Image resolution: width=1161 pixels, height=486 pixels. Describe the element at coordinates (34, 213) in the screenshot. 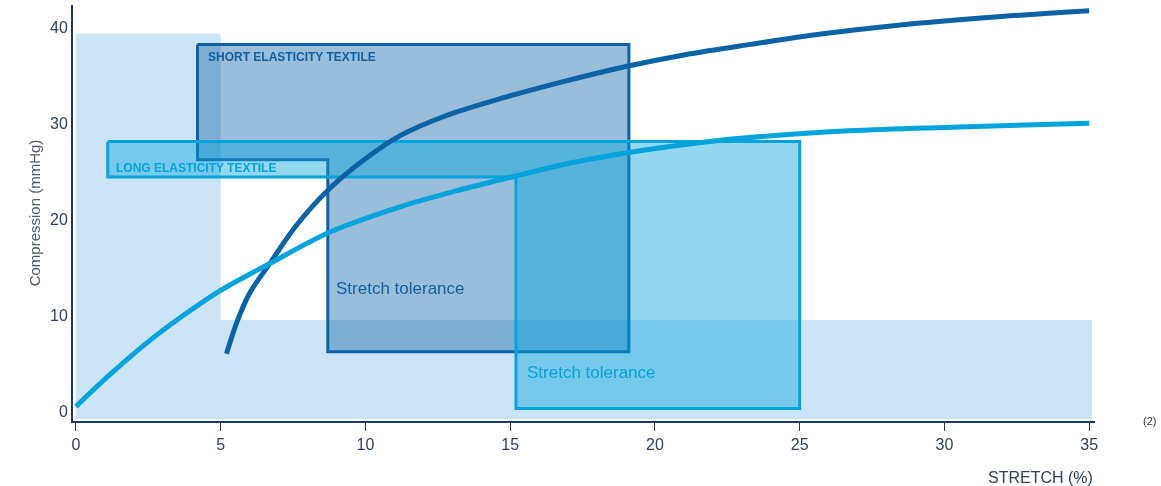

I see `y-axis-title: Compression (mmHg)` at that location.